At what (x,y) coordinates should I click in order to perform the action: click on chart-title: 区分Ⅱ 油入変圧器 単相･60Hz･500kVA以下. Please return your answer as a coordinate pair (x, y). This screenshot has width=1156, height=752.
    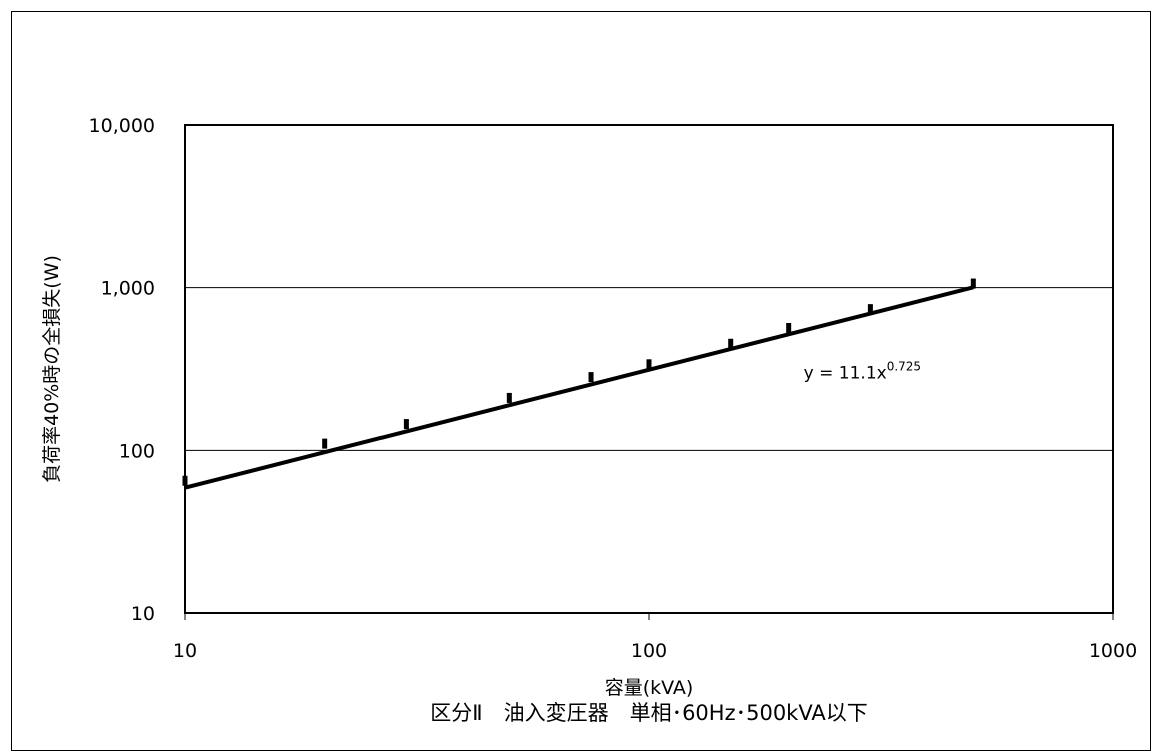
    Looking at the image, I should click on (649, 713).